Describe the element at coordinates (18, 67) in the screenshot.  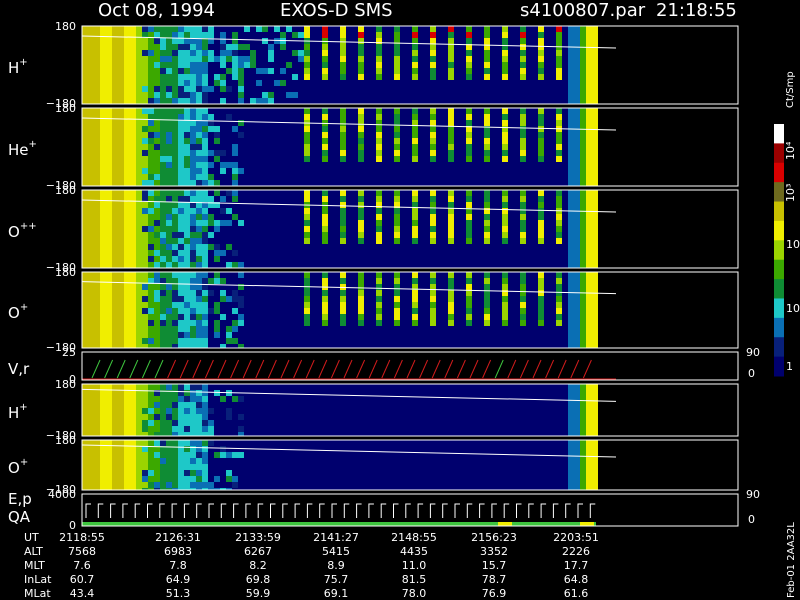
I see `ion-label: H+` at that location.